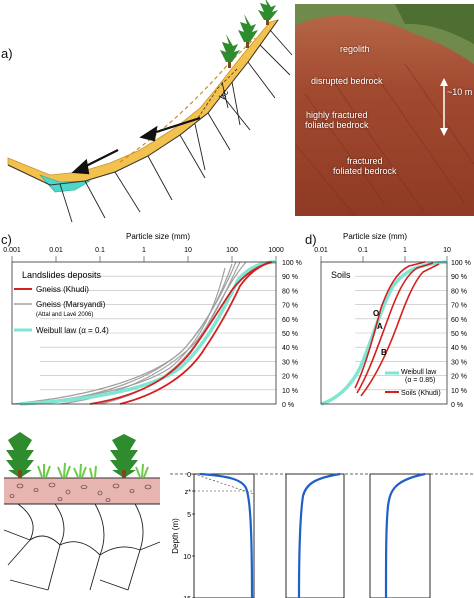  Describe the element at coordinates (380, 326) in the screenshot. I see `curve-label-a: A` at that location.